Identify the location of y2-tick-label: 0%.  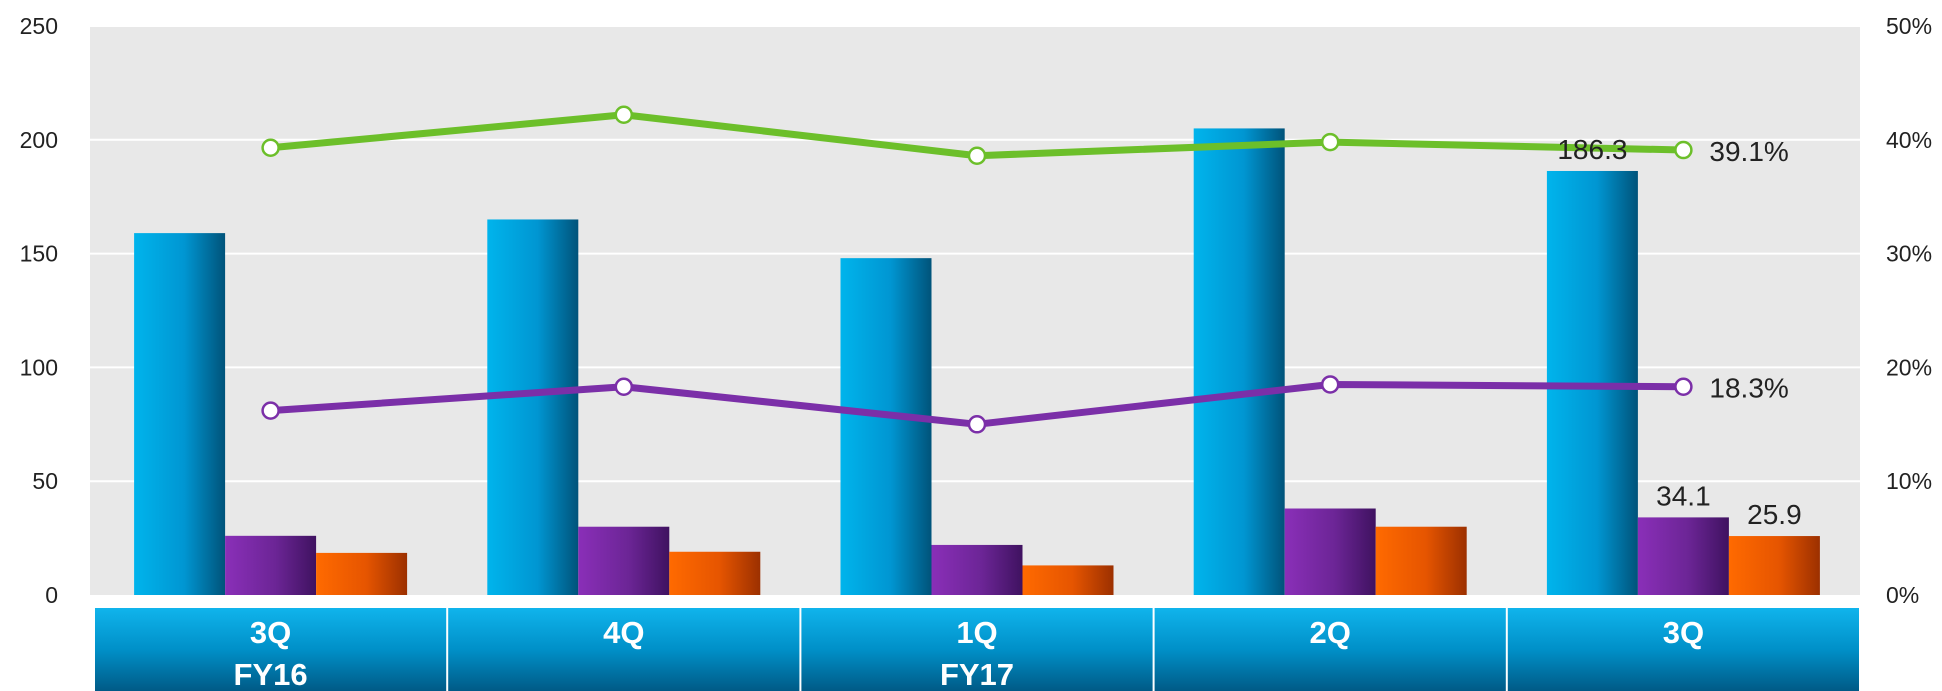
(1902, 595).